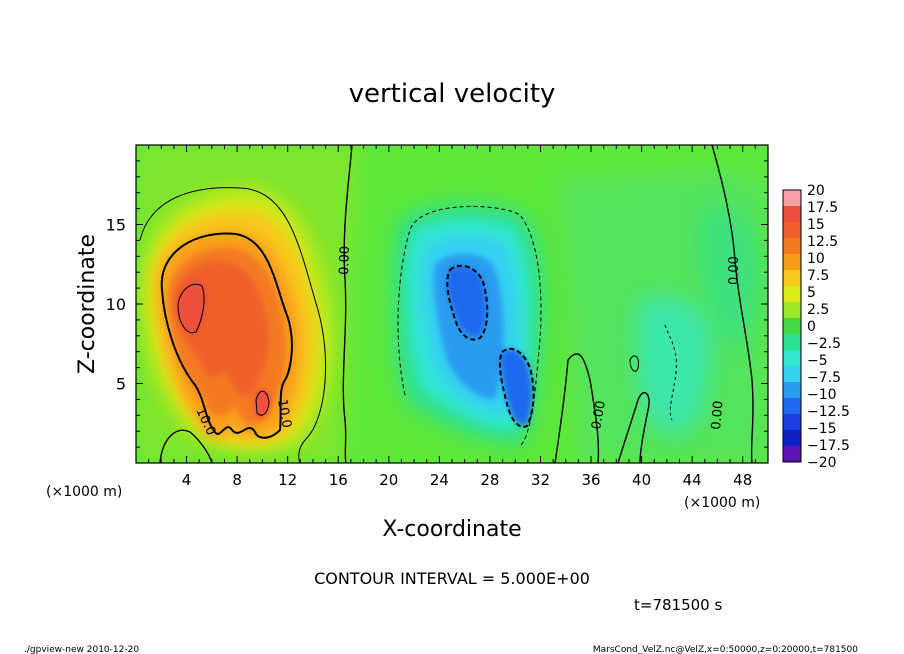  What do you see at coordinates (822, 463) in the screenshot?
I see `colorbar-label: −20` at bounding box center [822, 463].